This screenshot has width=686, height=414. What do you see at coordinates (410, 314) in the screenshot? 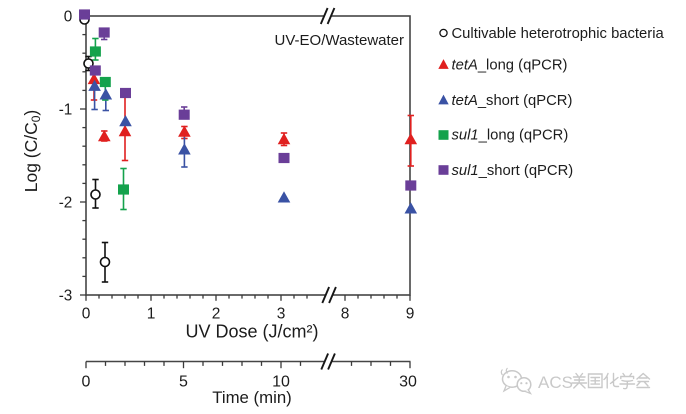
I see `svg-text: 9` at bounding box center [410, 314].